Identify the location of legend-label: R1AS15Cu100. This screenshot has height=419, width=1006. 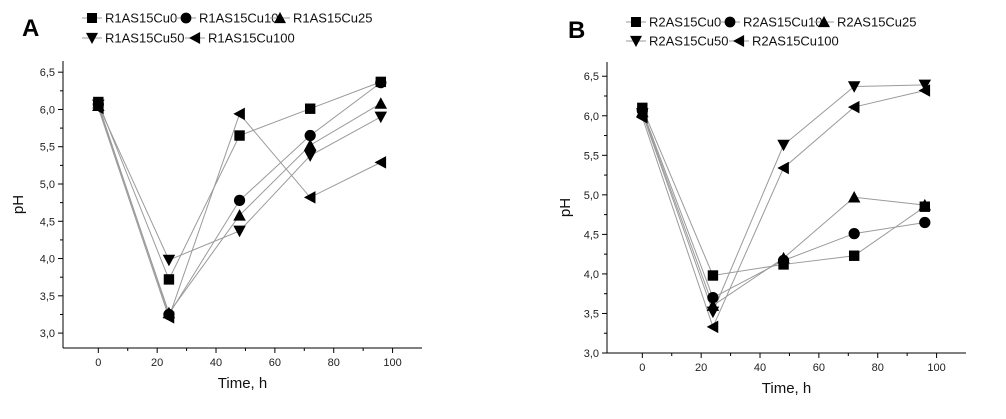
(251, 38).